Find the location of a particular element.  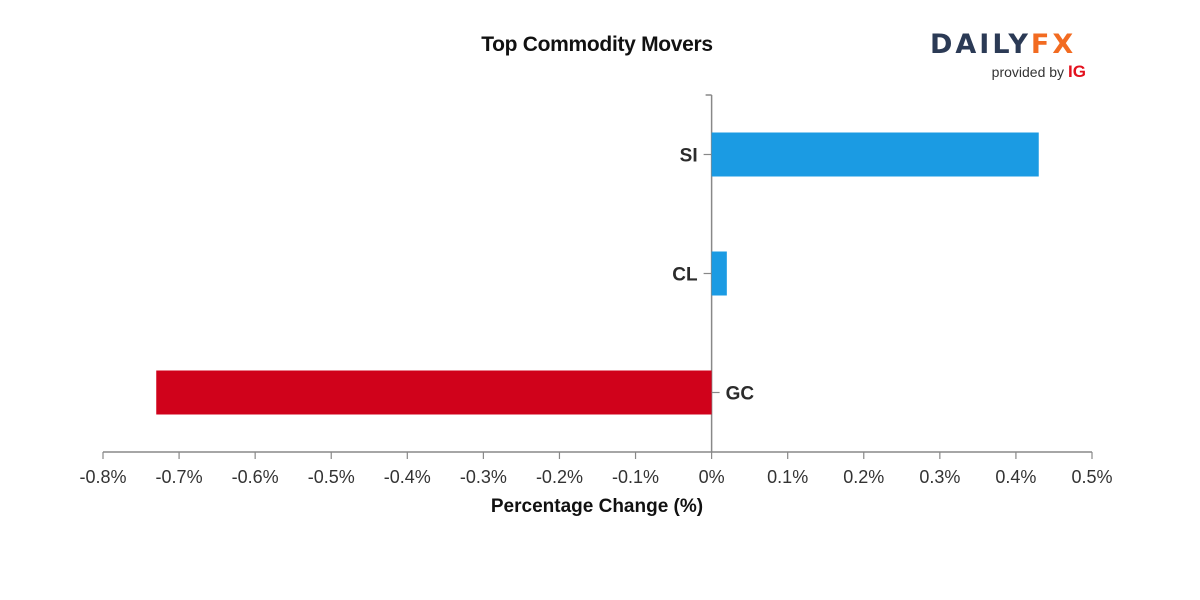

x-tick-label: -0.7% is located at coordinates (179, 477).